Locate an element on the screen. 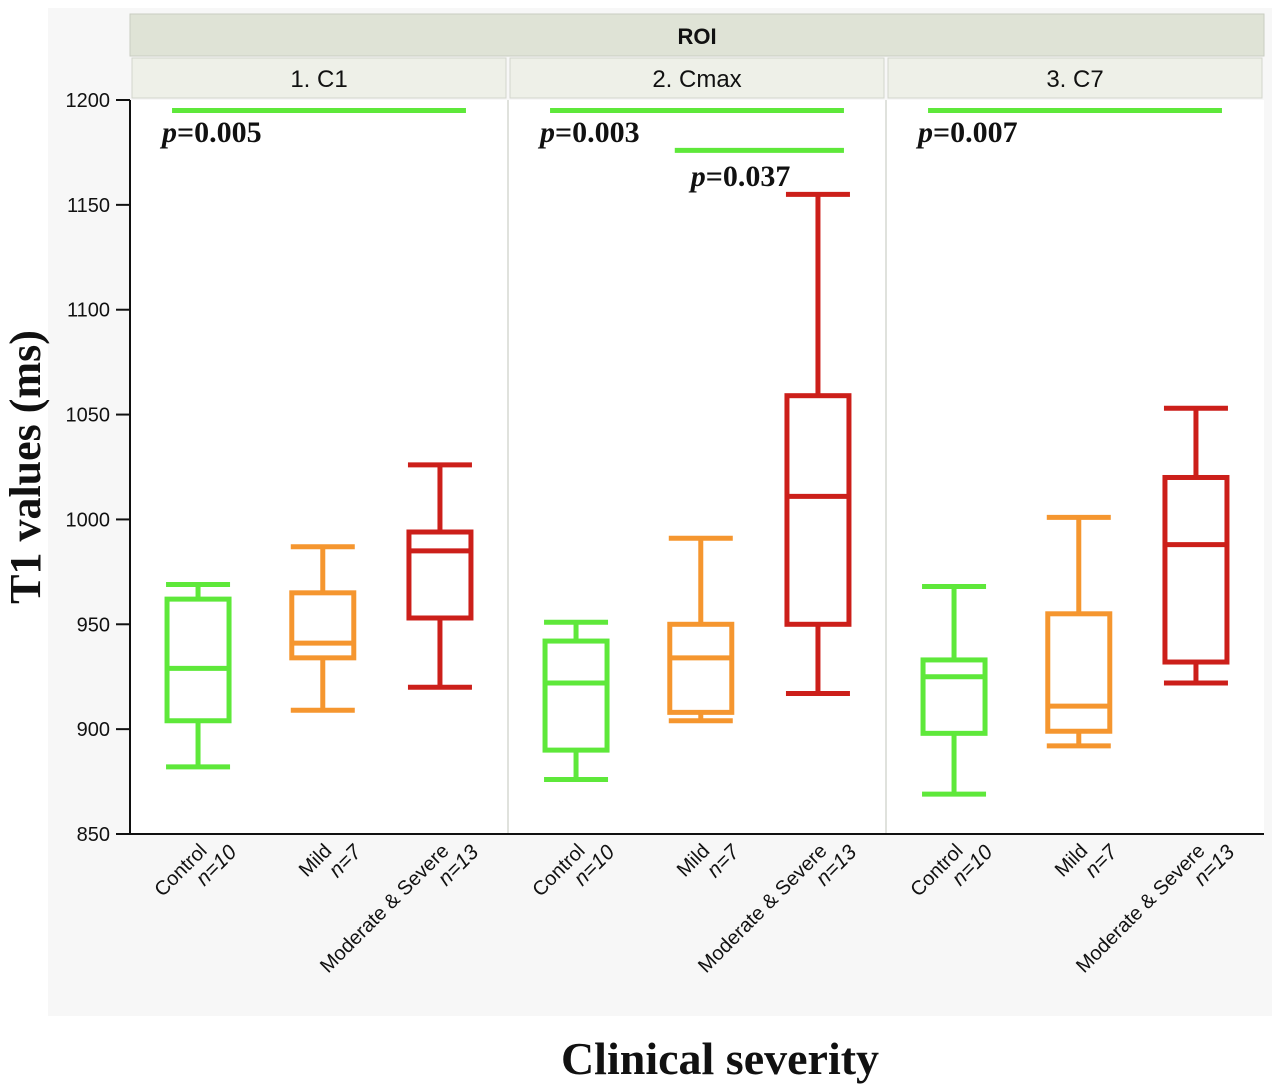 Image resolution: width=1280 pixels, height=1092 pixels. y-tick-label: 900 is located at coordinates (93, 730).